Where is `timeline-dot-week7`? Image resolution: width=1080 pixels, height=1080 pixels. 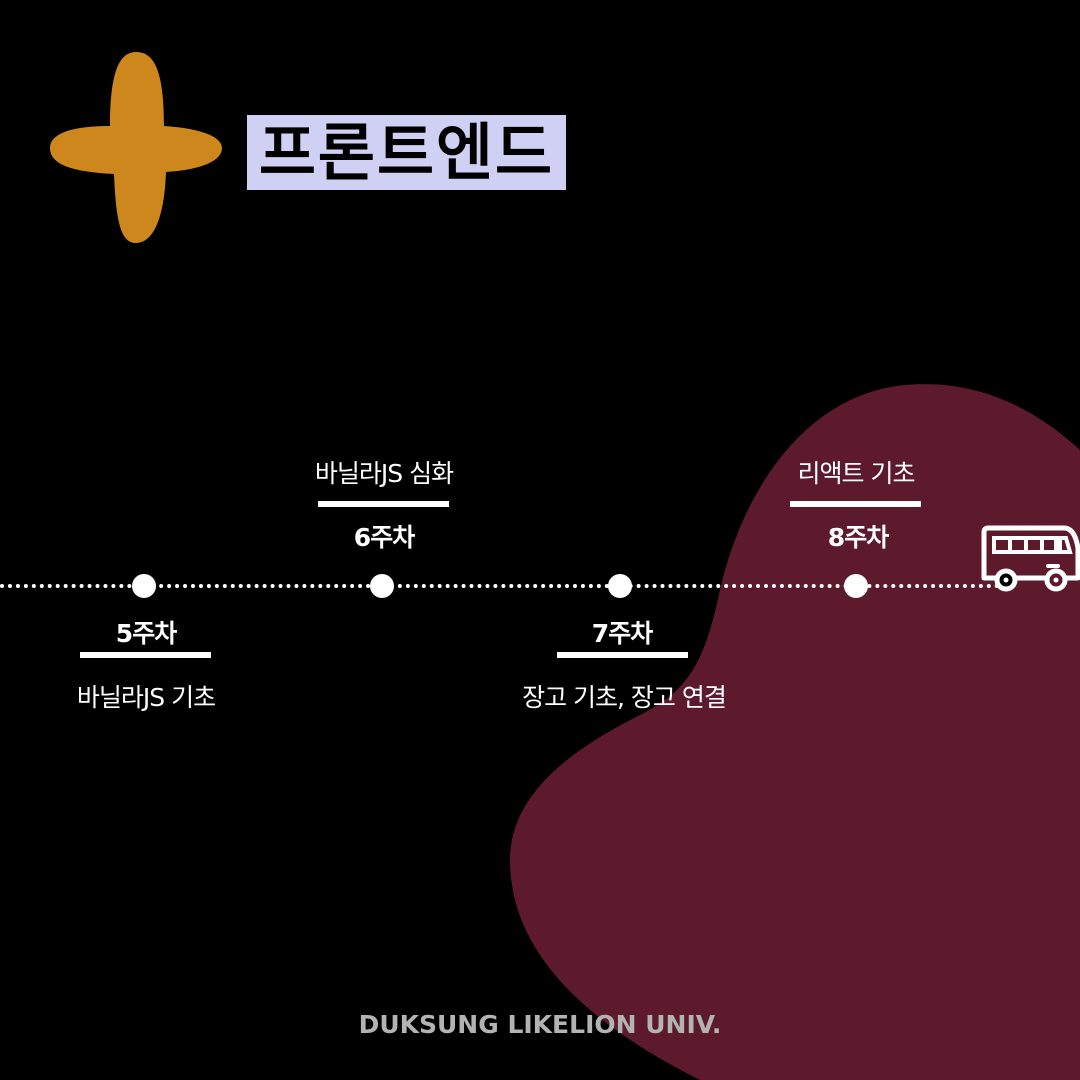 timeline-dot-week7 is located at coordinates (620, 586).